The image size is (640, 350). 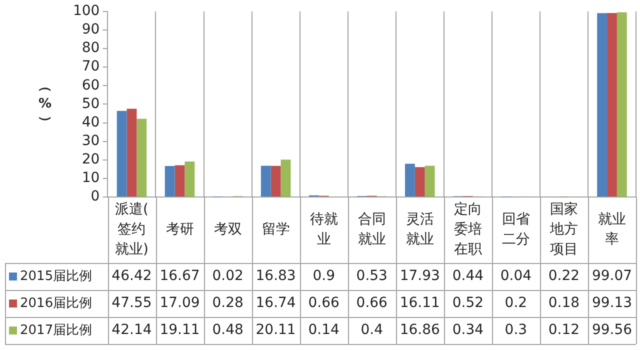 I want to click on data-label: 0.3, so click(x=516, y=330).